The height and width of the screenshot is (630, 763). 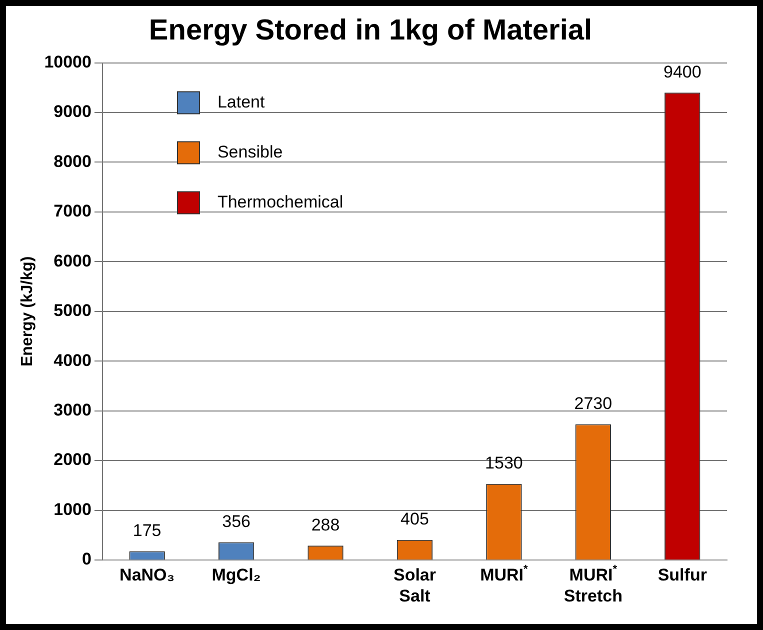 What do you see at coordinates (73, 161) in the screenshot?
I see `y-tick-label: 8000` at bounding box center [73, 161].